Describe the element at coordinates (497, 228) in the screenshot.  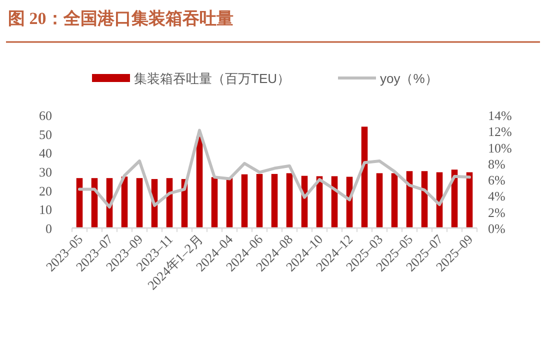
I see `y2-tick-label: 0%` at that location.